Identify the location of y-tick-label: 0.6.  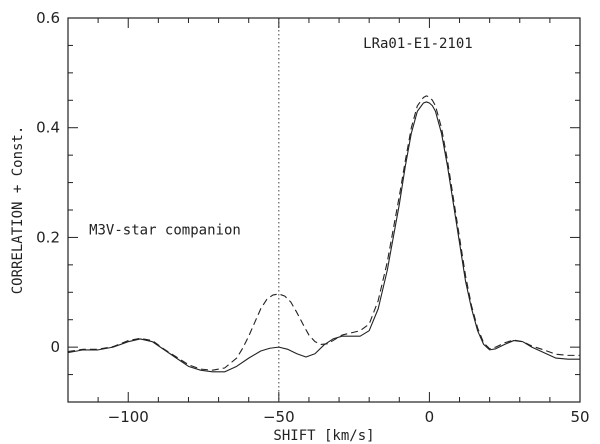
(48, 18).